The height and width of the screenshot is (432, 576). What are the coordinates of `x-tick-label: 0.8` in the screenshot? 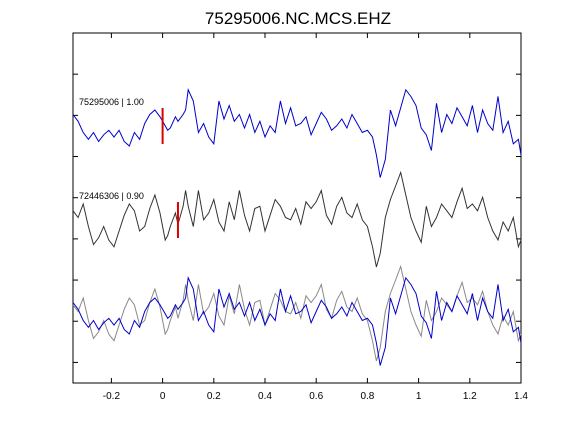 It's located at (367, 396).